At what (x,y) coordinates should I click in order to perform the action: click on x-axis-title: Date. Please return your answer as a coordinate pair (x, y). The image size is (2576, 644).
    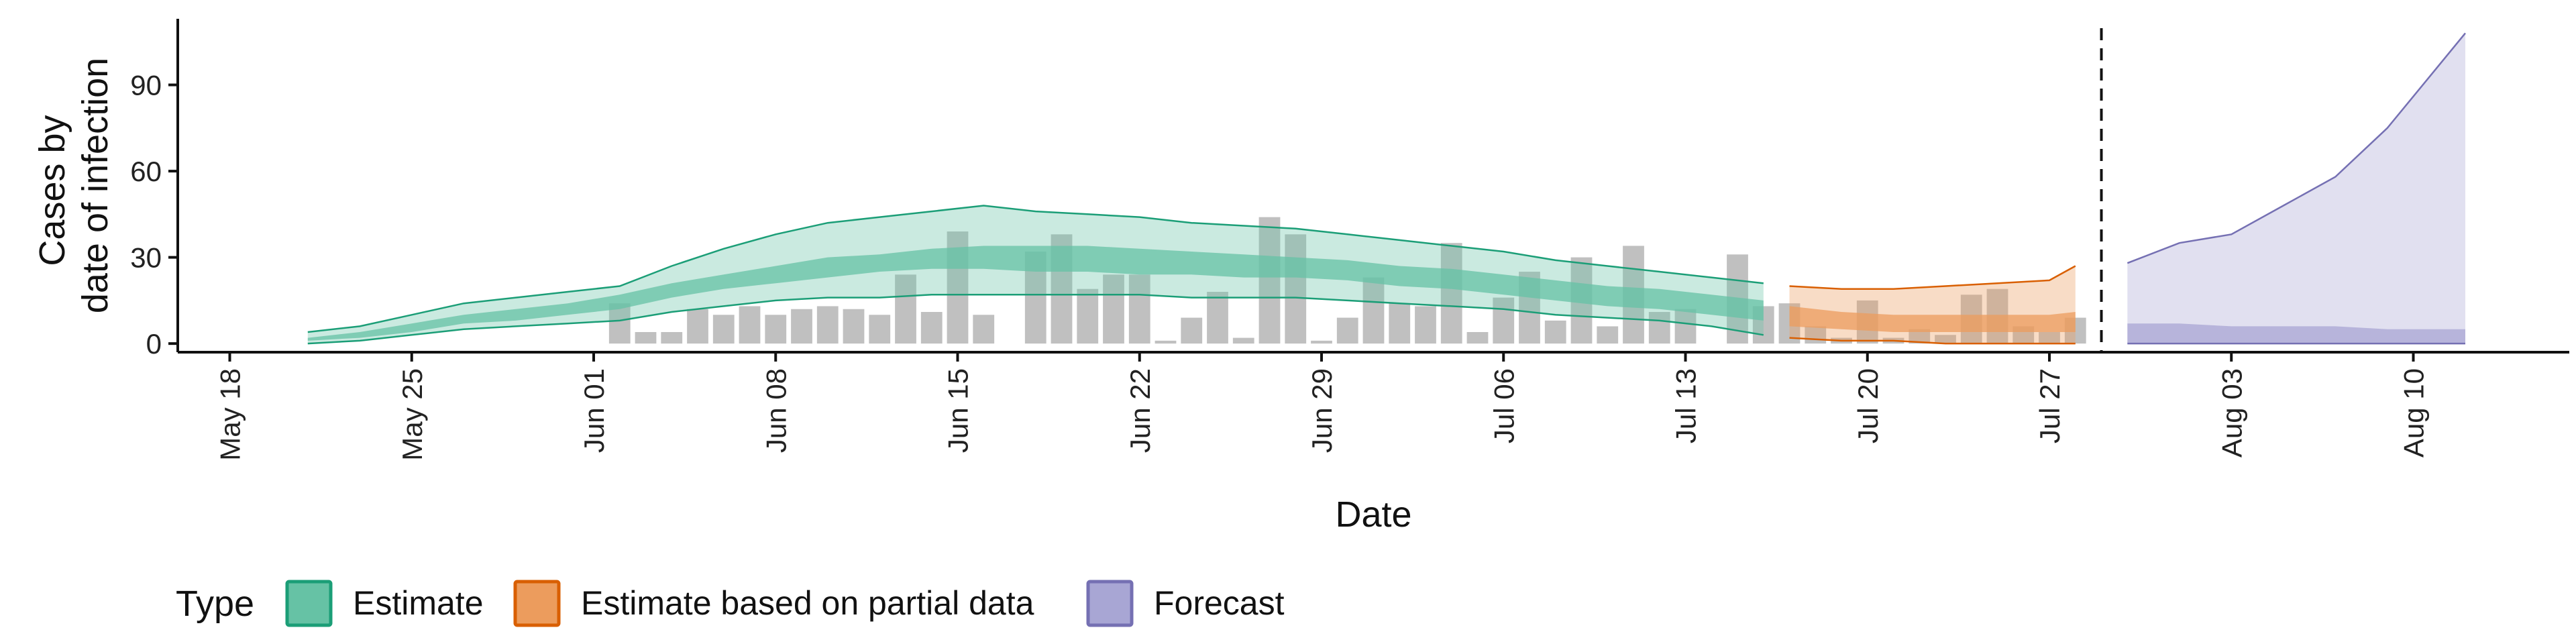
    Looking at the image, I should click on (1373, 514).